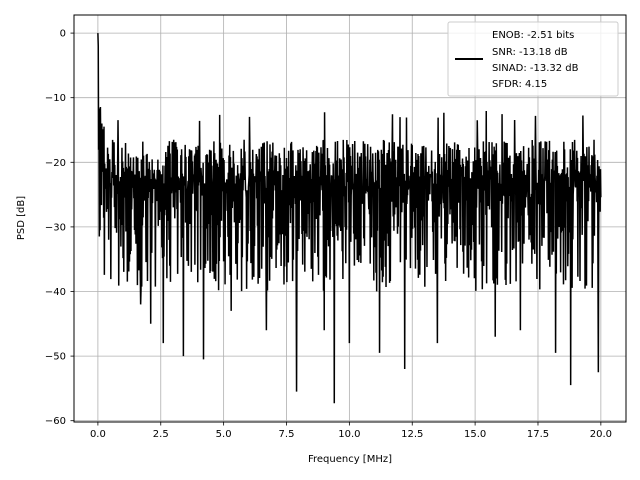 The image size is (640, 480). Describe the element at coordinates (350, 459) in the screenshot. I see `x-axis-label: Frequency [MHz]` at that location.